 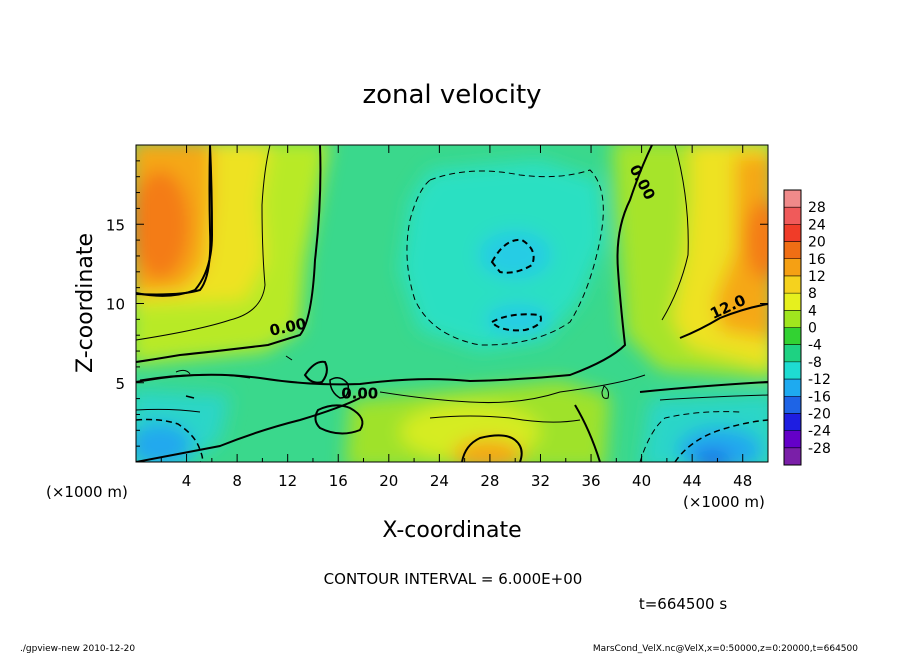 I want to click on contour-twelve-bottom, so click(x=492, y=448).